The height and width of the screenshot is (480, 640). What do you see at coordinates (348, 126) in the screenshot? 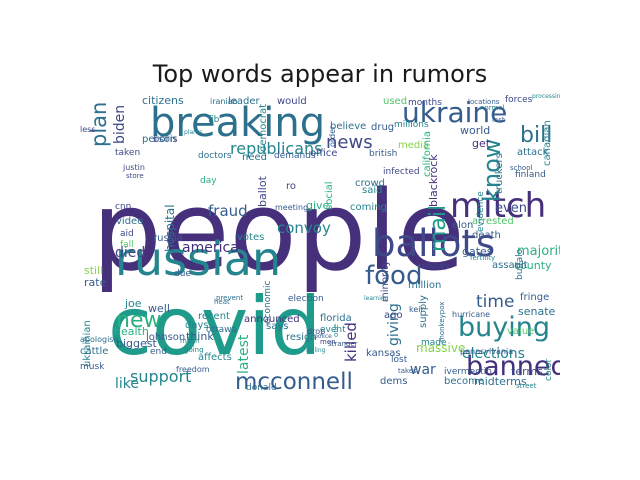
I see `word-believe: believe` at bounding box center [348, 126].